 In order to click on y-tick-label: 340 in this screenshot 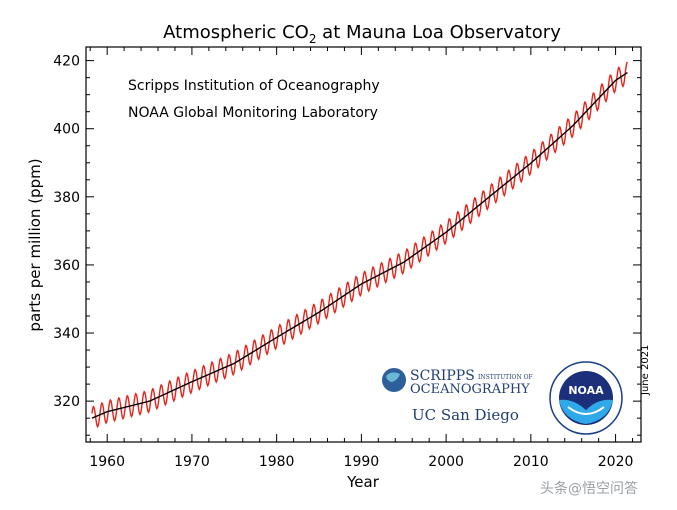, I will do `click(66, 334)`.